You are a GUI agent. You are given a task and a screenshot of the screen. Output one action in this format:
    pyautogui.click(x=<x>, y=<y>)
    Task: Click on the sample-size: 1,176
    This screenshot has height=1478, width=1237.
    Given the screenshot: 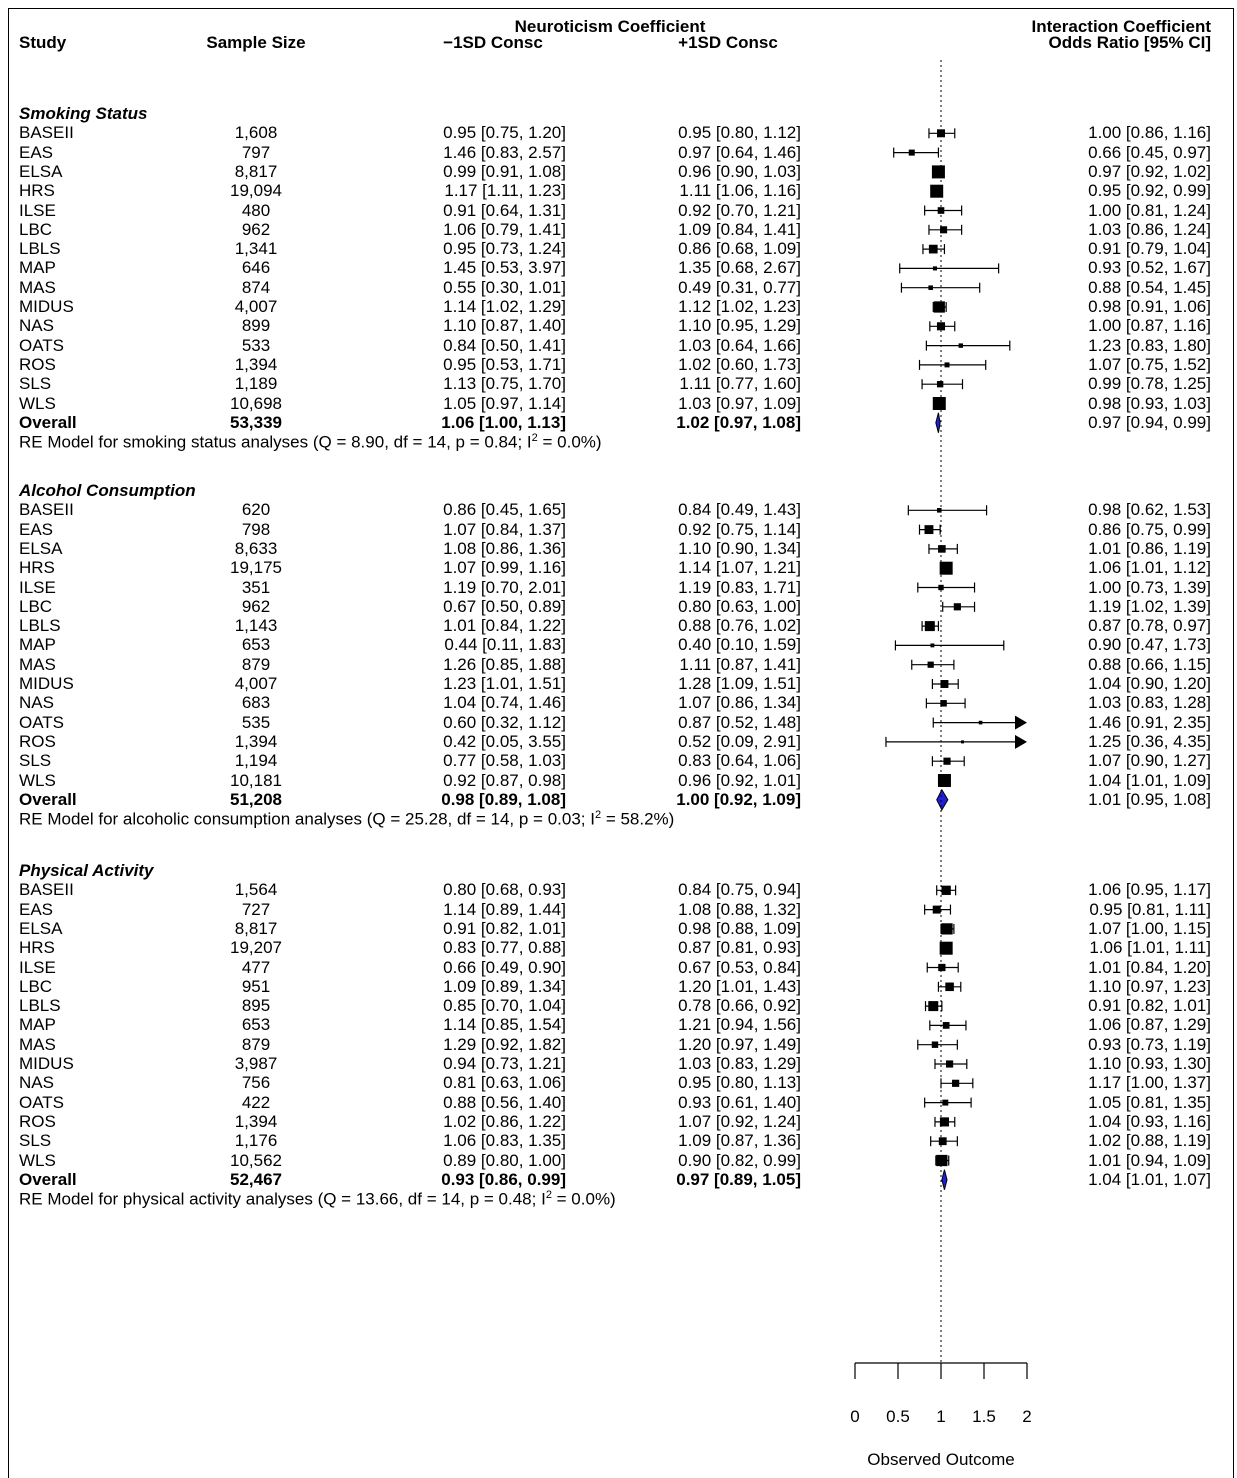 What is the action you would take?
    pyautogui.click(x=256, y=1141)
    